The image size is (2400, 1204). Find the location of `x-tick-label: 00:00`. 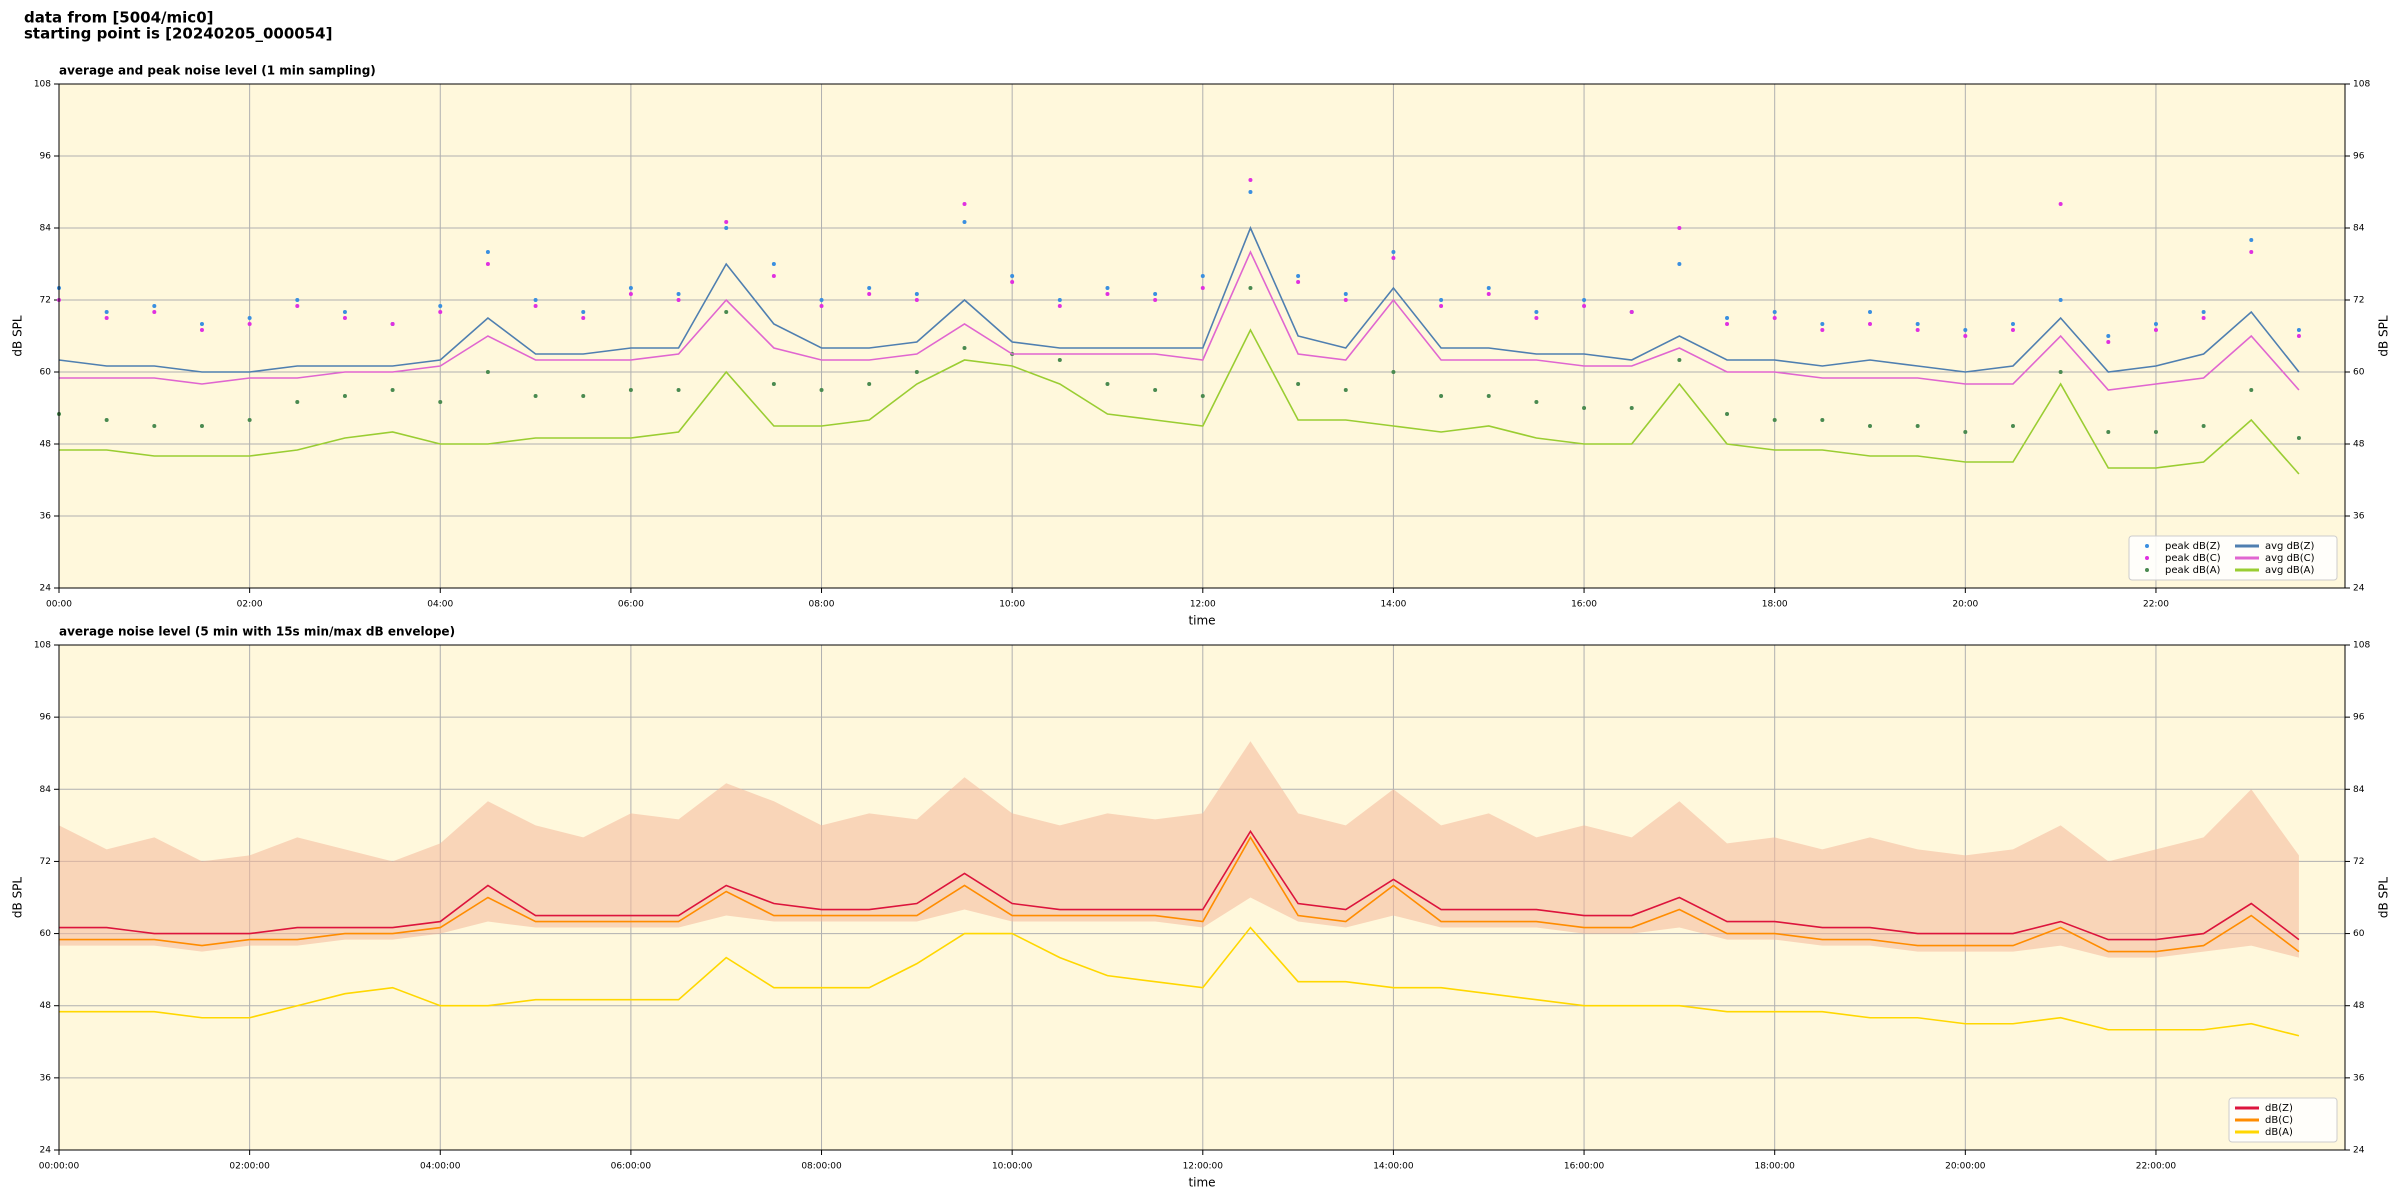

x-tick-label: 00:00 is located at coordinates (59, 605).